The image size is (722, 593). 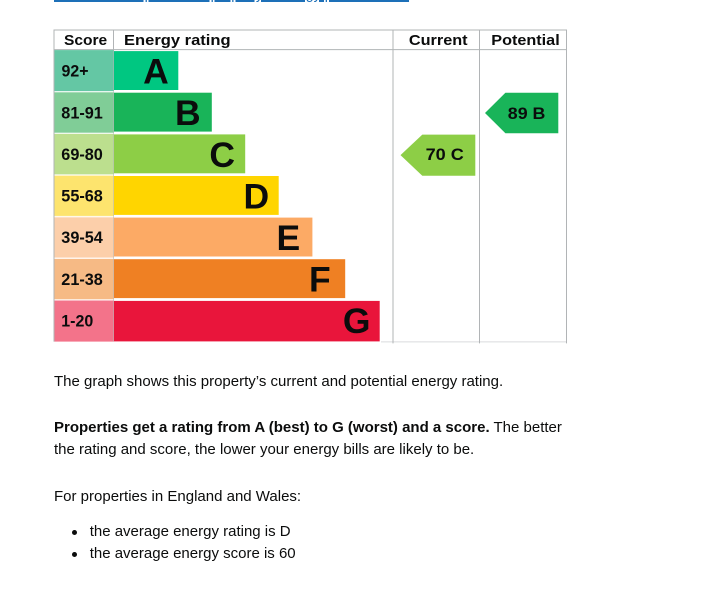 What do you see at coordinates (445, 155) in the screenshot?
I see `svg-text: 70 C` at bounding box center [445, 155].